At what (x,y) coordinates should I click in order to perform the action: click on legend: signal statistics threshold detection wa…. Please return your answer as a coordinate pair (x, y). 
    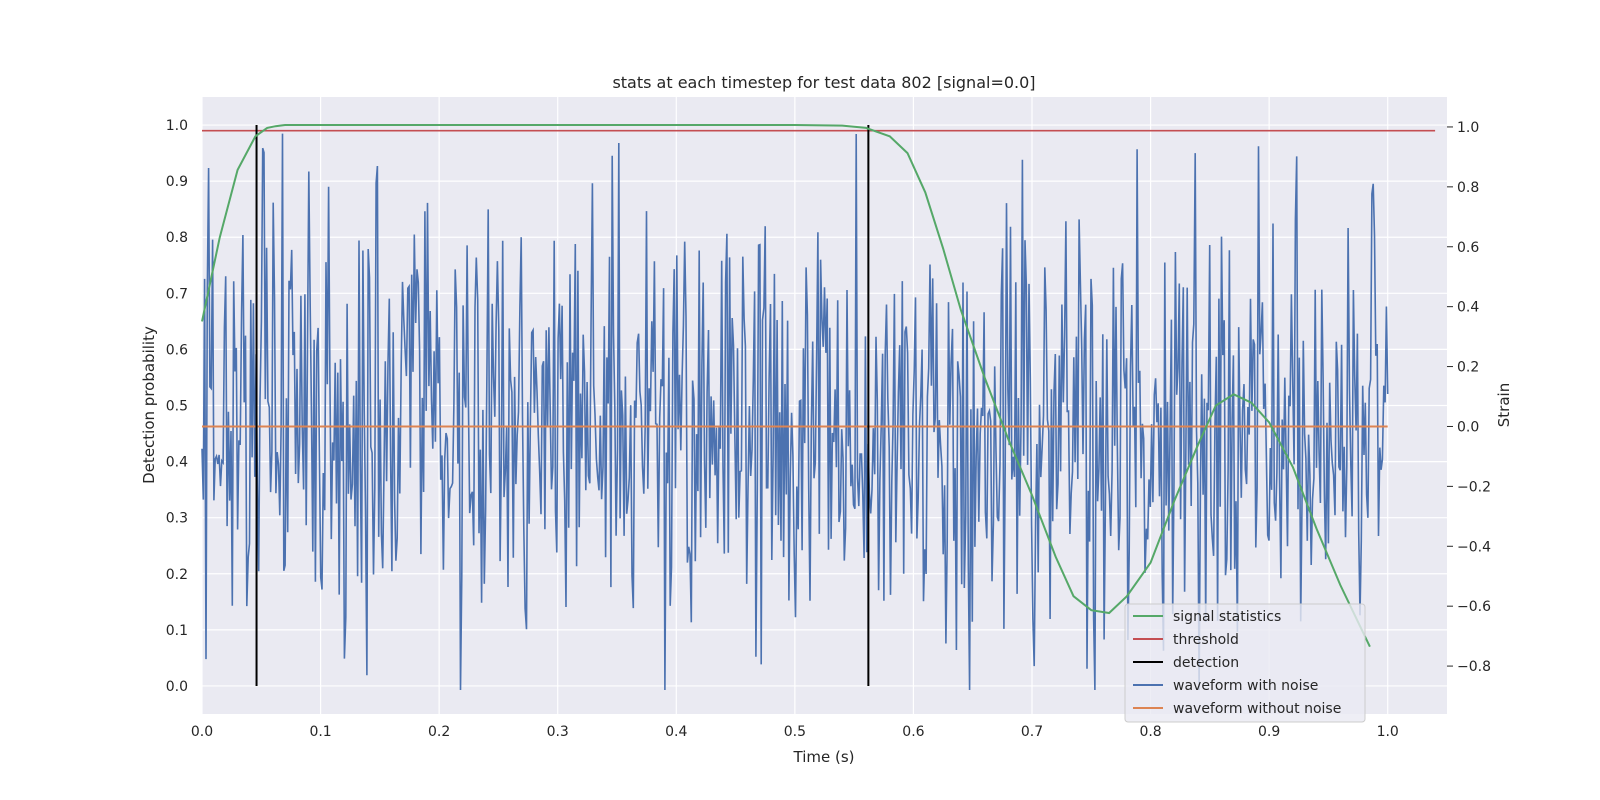
    Looking at the image, I should click on (1245, 663).